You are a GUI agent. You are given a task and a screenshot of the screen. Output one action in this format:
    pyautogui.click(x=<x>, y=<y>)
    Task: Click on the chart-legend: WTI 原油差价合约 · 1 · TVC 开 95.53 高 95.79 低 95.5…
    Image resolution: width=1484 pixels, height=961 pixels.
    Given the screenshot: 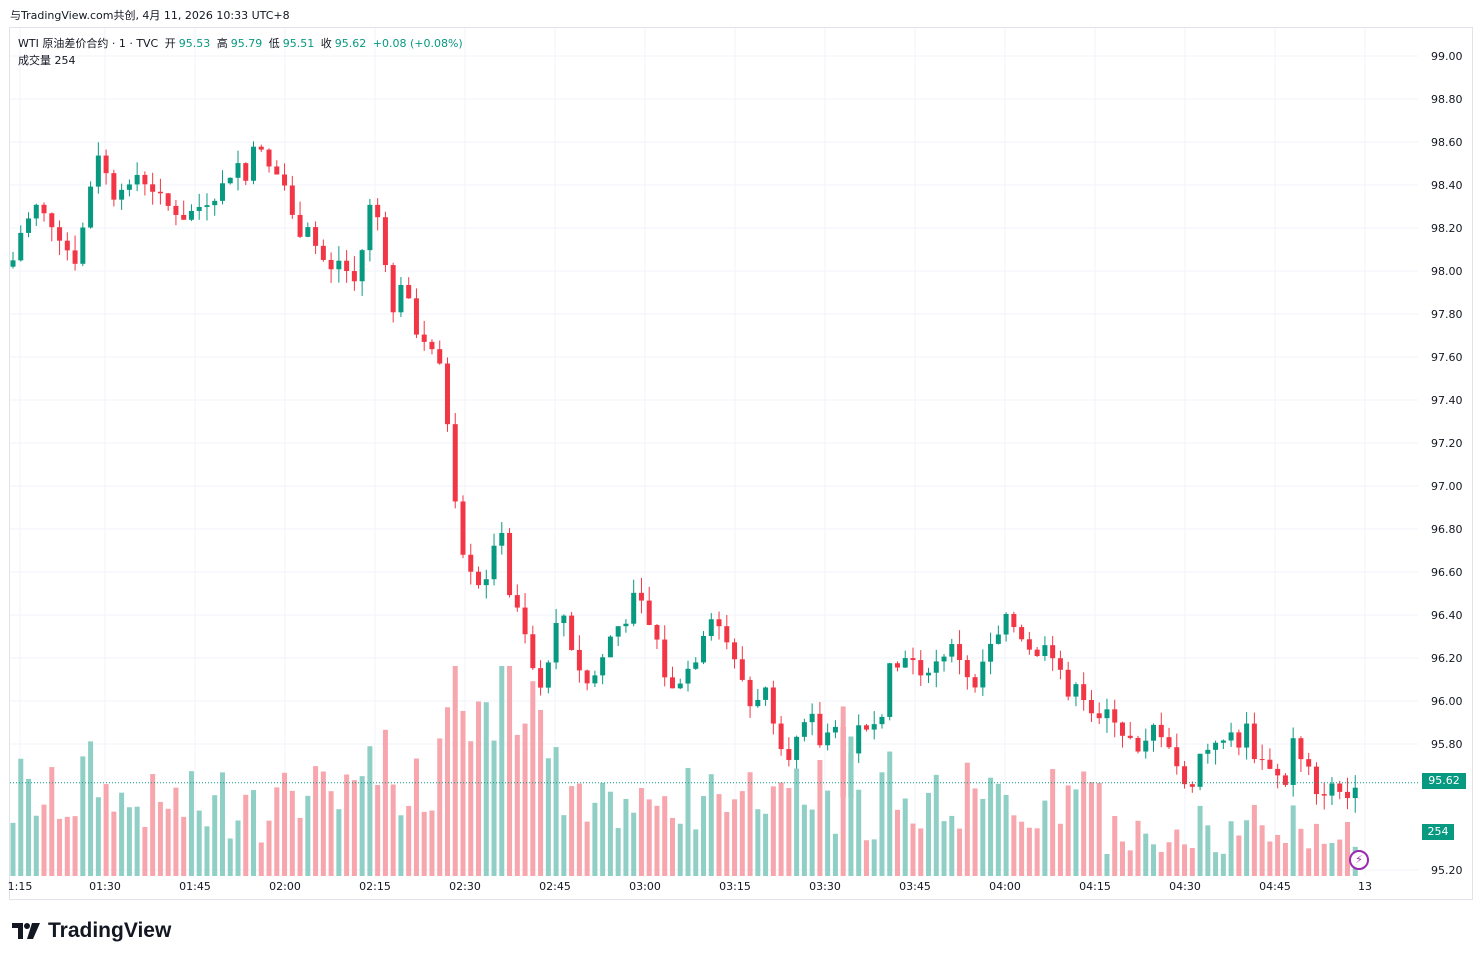 What is the action you would take?
    pyautogui.click(x=242, y=43)
    